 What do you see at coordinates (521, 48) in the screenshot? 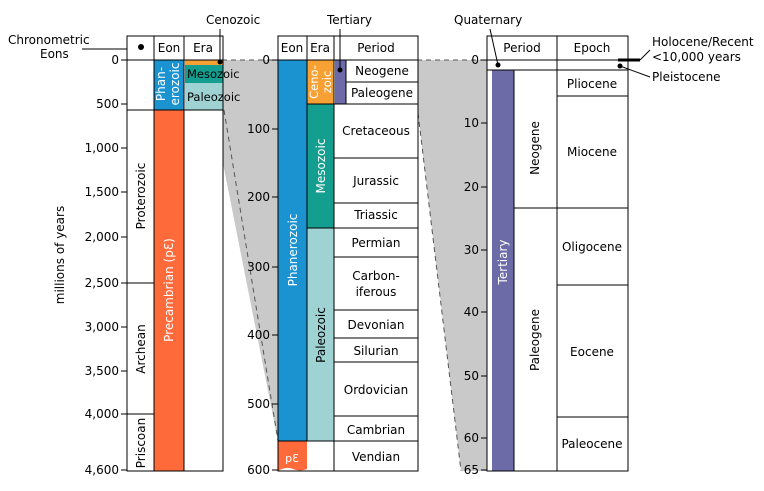
I see `header-period-p3: Period` at bounding box center [521, 48].